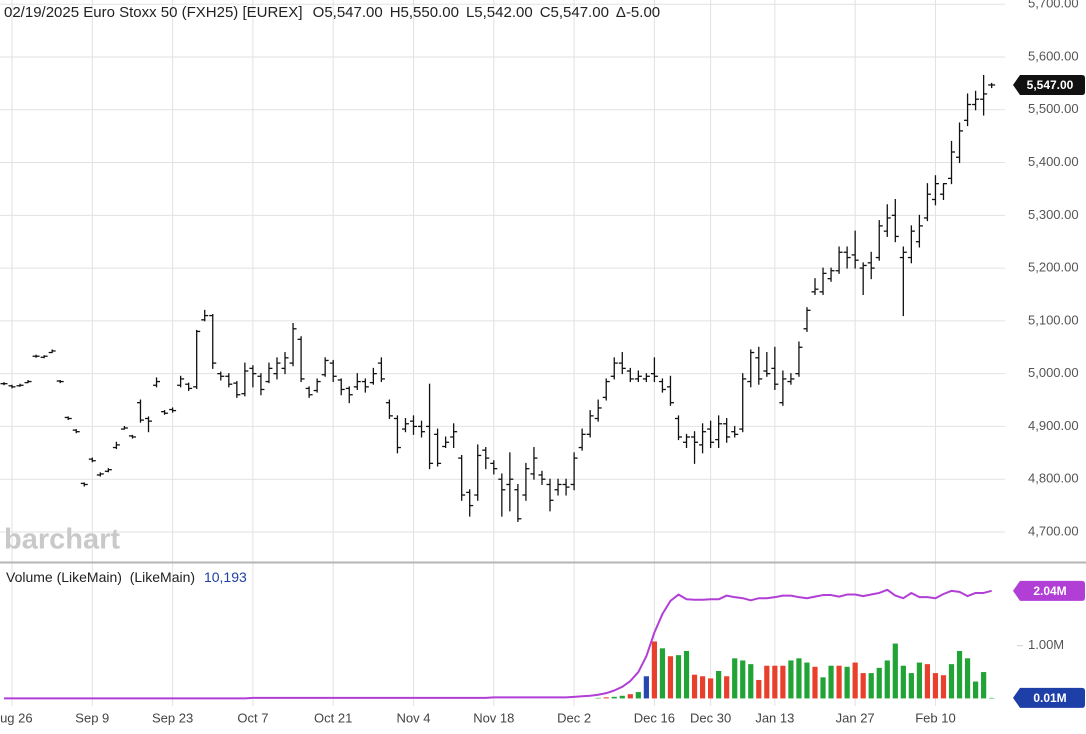 The height and width of the screenshot is (734, 1086). Describe the element at coordinates (153, 12) in the screenshot. I see `chart-title: 02/19/2025 Euro Stoxx 50 (FXH25) [EUREX]` at that location.